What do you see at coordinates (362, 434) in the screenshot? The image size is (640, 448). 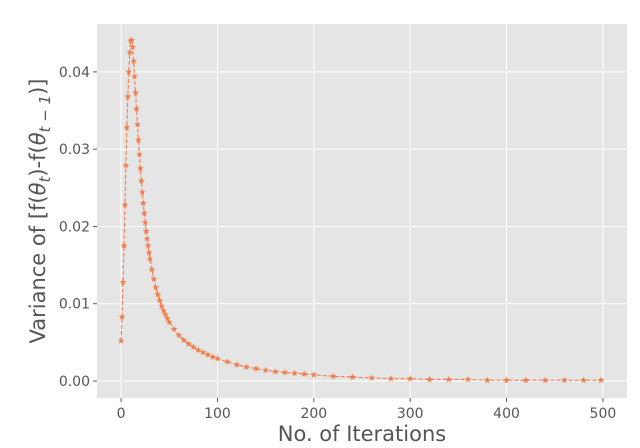 I see `x-axis-label: No. of Iterations` at bounding box center [362, 434].